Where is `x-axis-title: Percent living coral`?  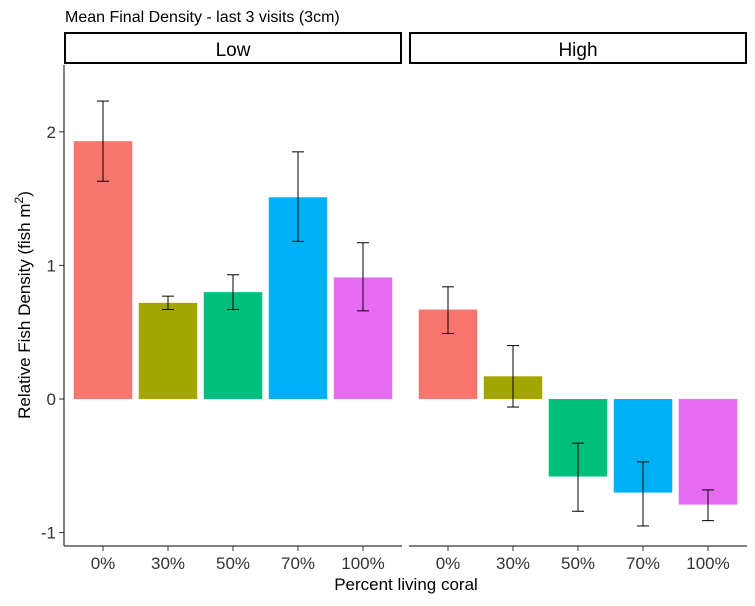
x-axis-title: Percent living coral is located at coordinates (406, 584).